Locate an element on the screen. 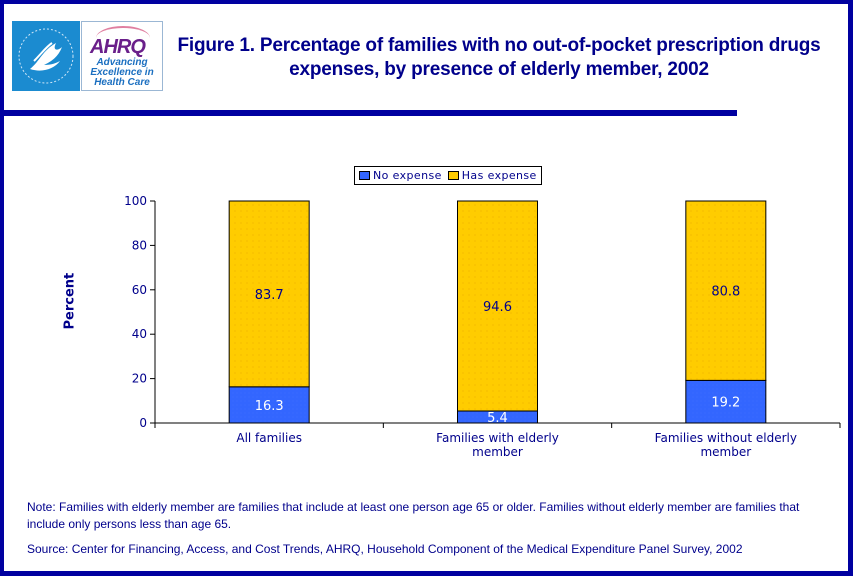 The image size is (853, 576). legend-label: No expense is located at coordinates (407, 175).